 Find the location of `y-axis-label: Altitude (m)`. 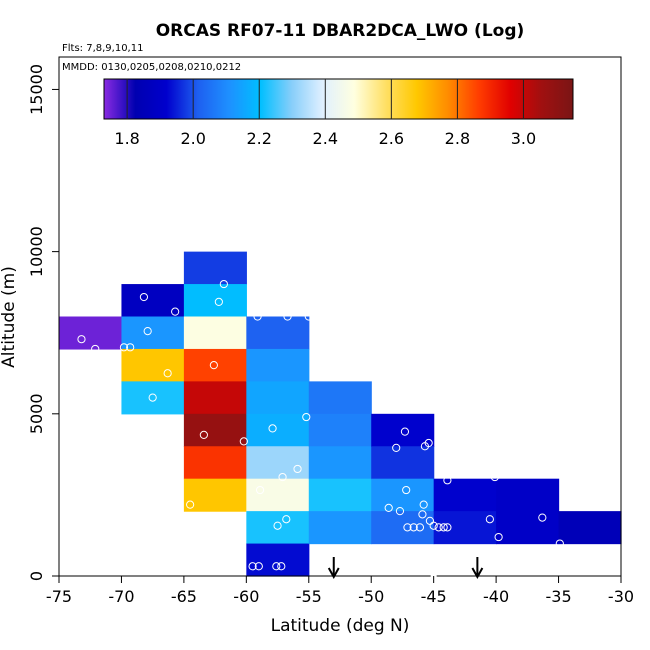

y-axis-label: Altitude (m) is located at coordinates (9, 317).